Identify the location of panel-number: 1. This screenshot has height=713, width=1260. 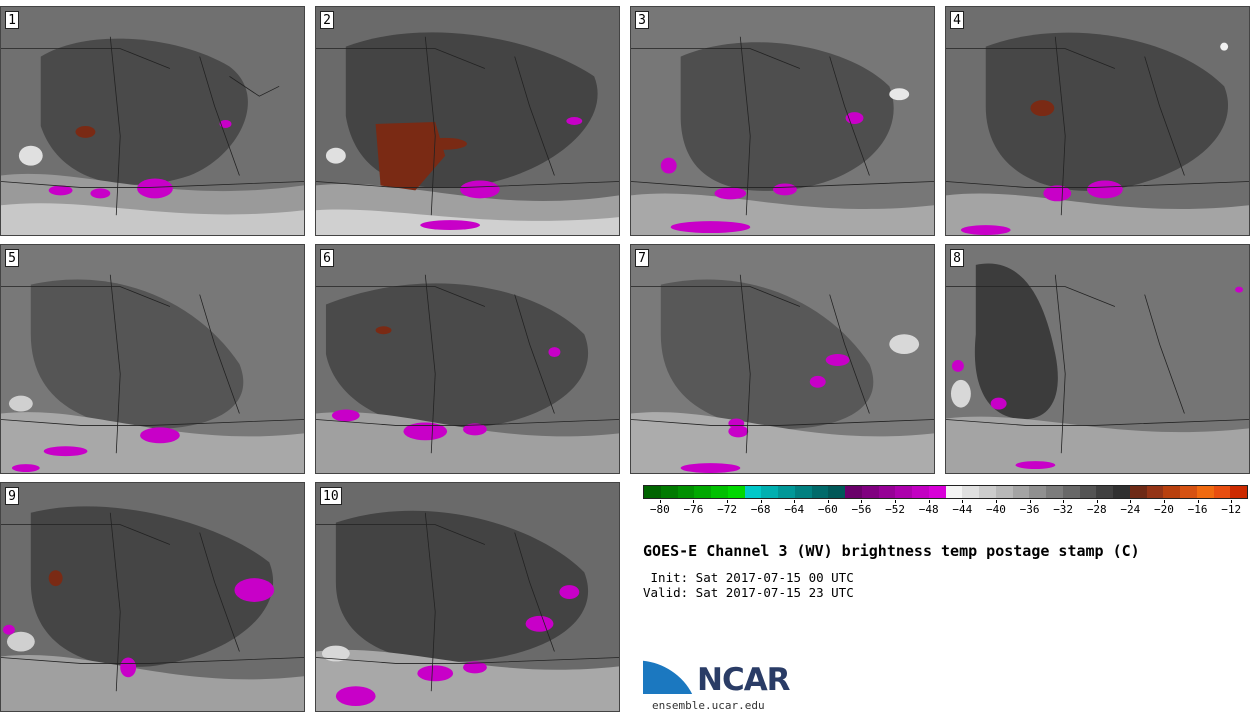
(12, 20).